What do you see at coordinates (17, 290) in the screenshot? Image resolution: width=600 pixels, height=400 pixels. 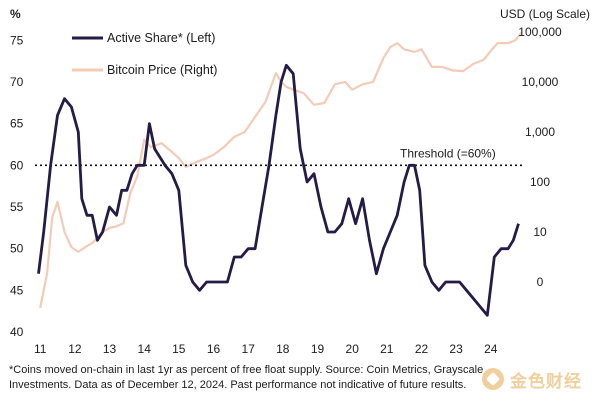 I see `left-axis-tick-label: 45` at bounding box center [17, 290].